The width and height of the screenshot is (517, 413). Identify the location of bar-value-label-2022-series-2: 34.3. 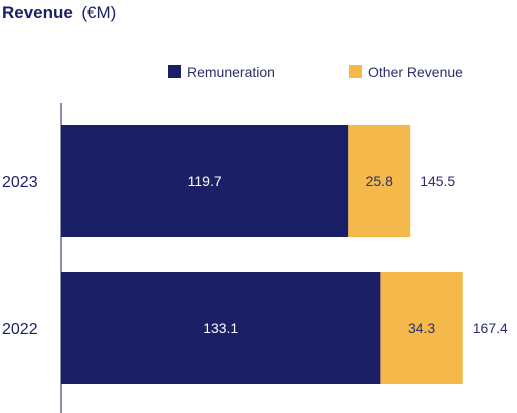
(421, 328).